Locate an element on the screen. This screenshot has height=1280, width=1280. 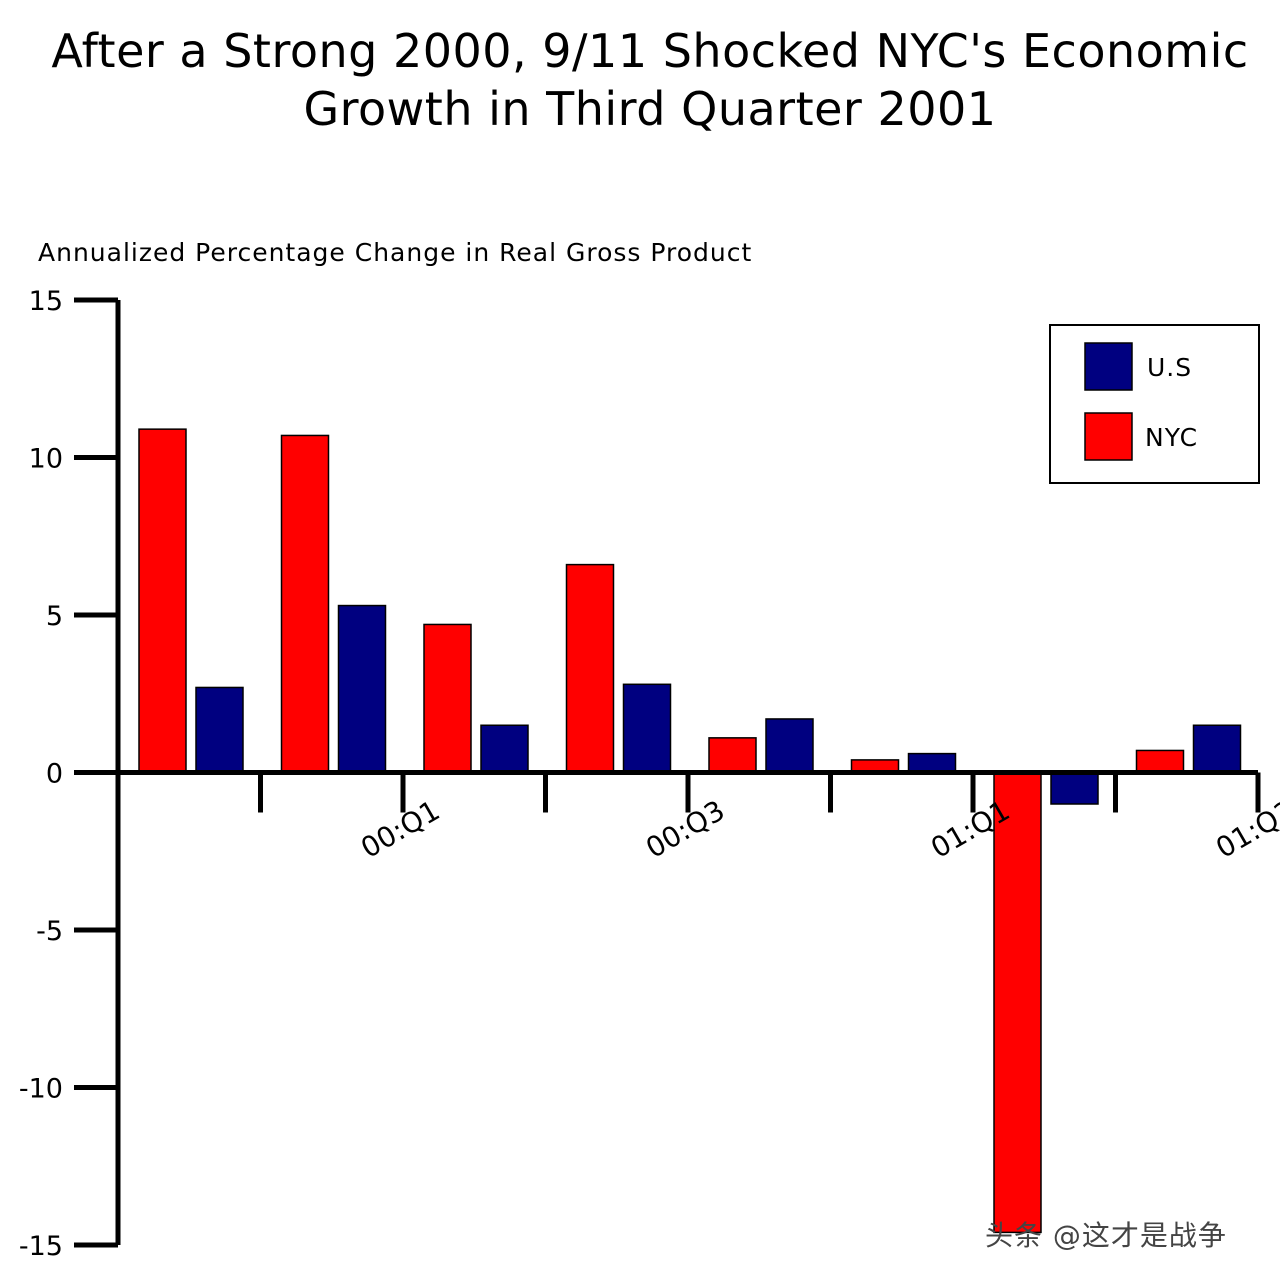
legend-swatch-nyc is located at coordinates (1108, 436).